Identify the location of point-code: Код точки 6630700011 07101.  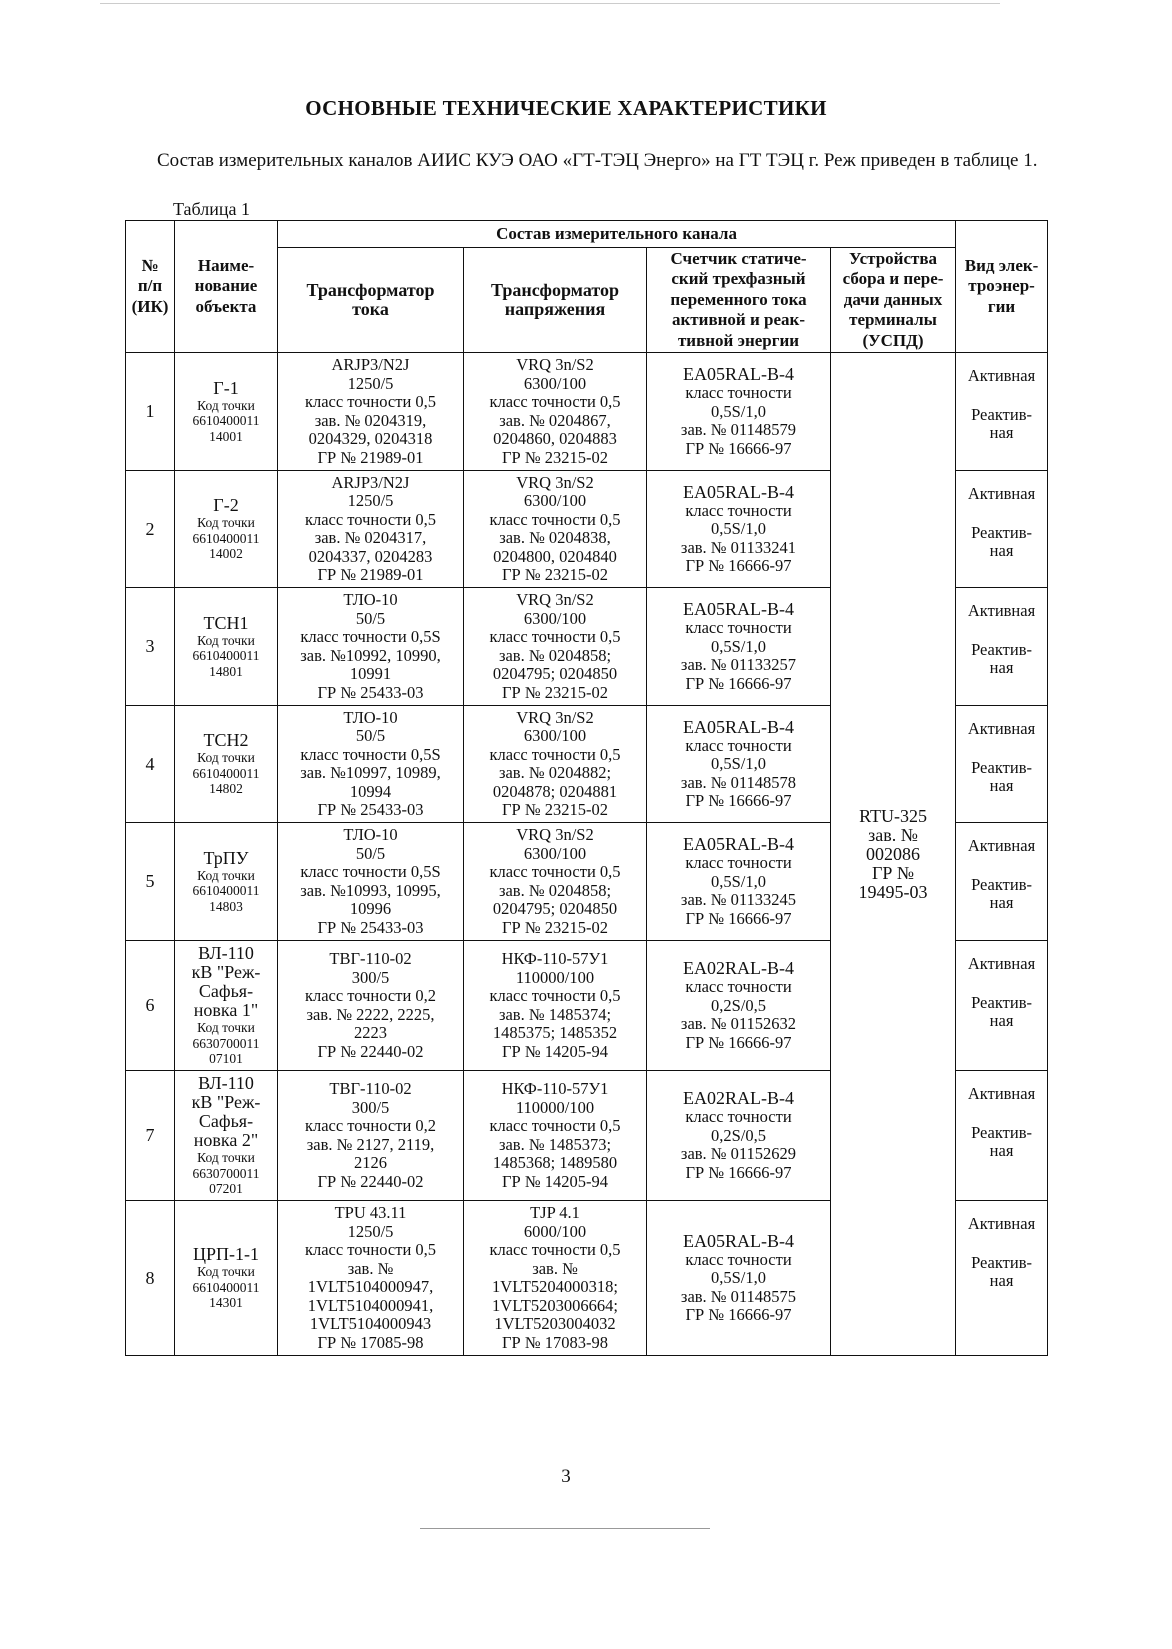
(226, 1043).